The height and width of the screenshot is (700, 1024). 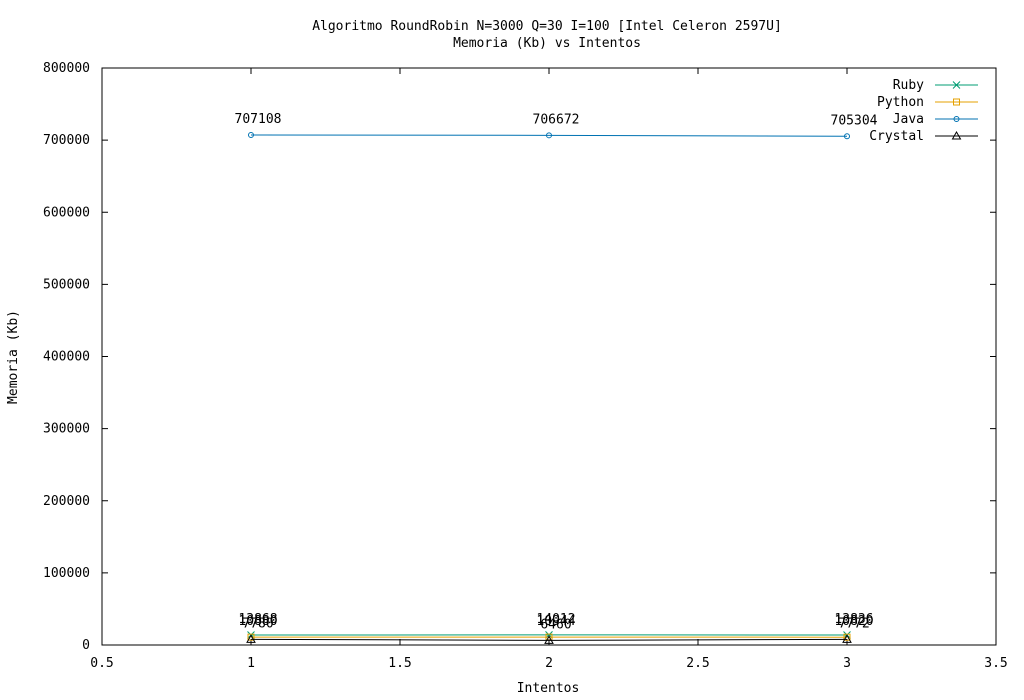 I want to click on legend-label: Java, so click(x=908, y=119).